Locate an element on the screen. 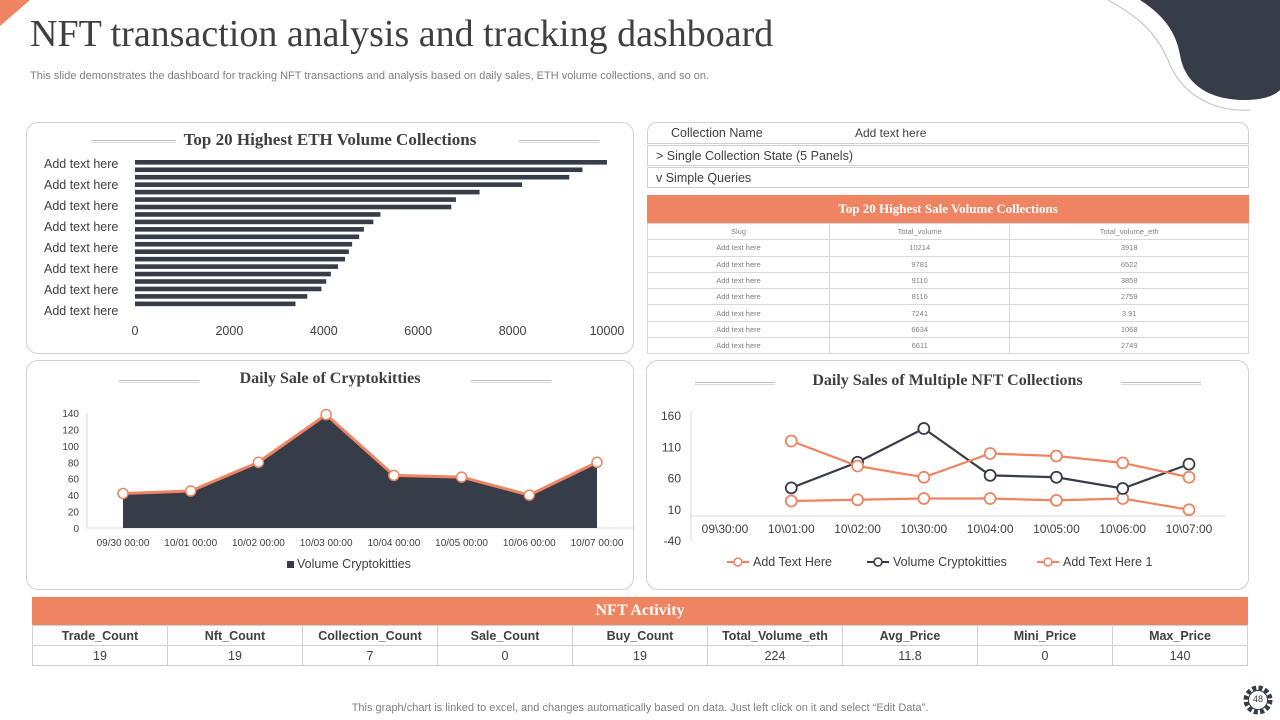 The width and height of the screenshot is (1280, 720). table-cell: 8116 is located at coordinates (920, 297).